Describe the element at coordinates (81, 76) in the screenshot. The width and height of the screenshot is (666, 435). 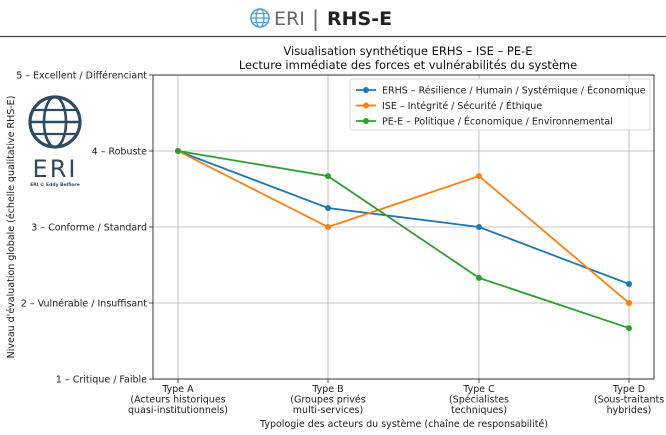
I see `y-tick-label: 5 – Excellent / Différenciant` at that location.